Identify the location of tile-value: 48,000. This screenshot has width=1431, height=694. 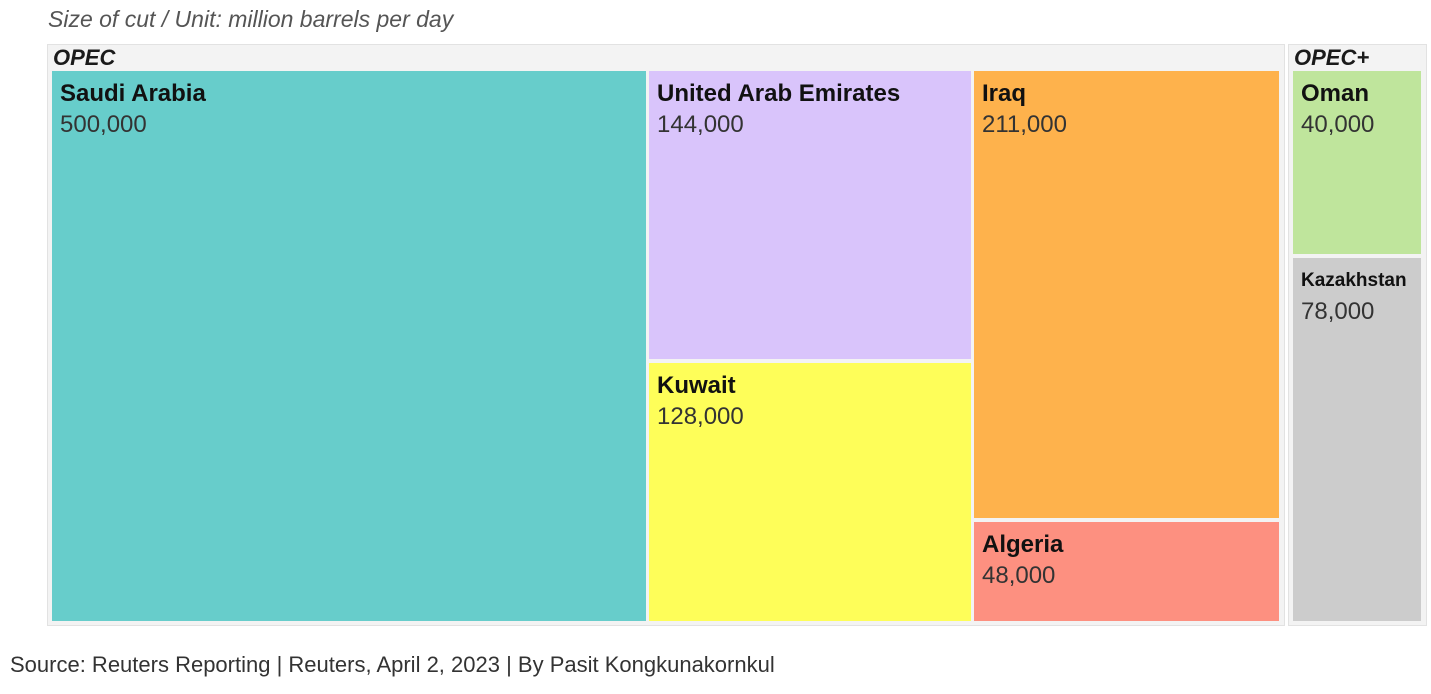
(1019, 575).